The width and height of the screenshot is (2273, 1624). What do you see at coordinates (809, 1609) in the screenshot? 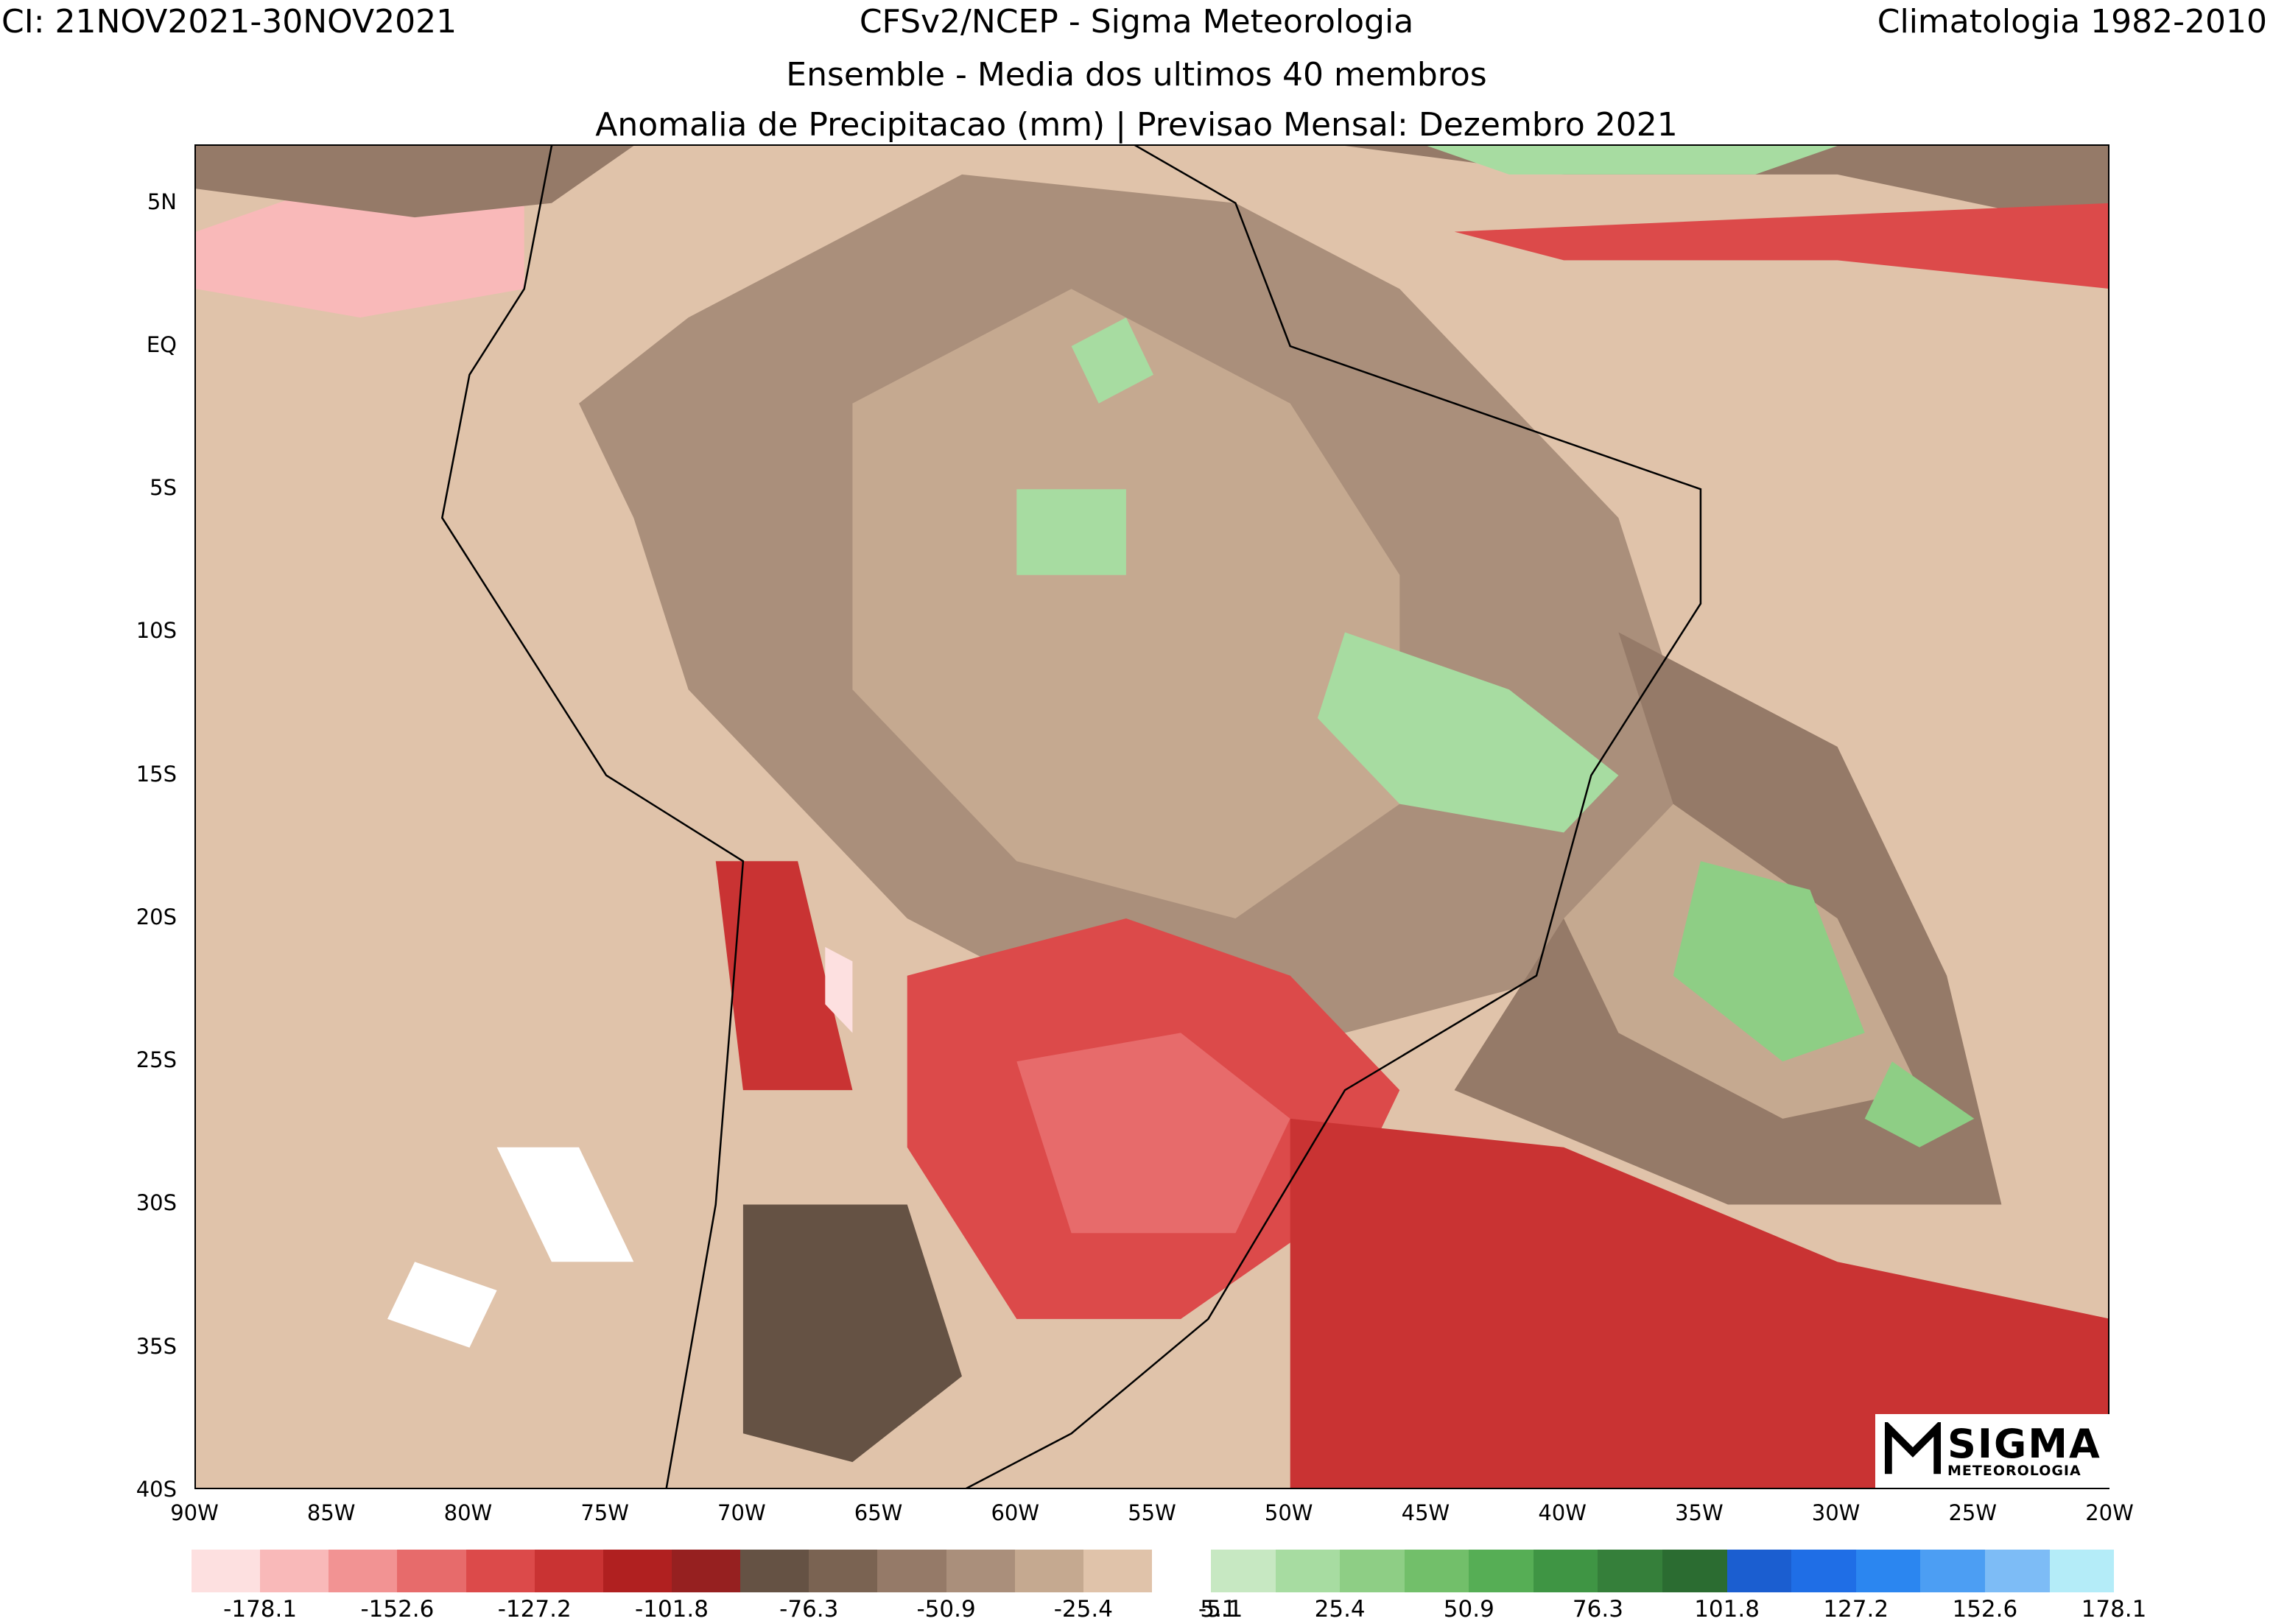
I see `colorbar-label: -76.3` at bounding box center [809, 1609].